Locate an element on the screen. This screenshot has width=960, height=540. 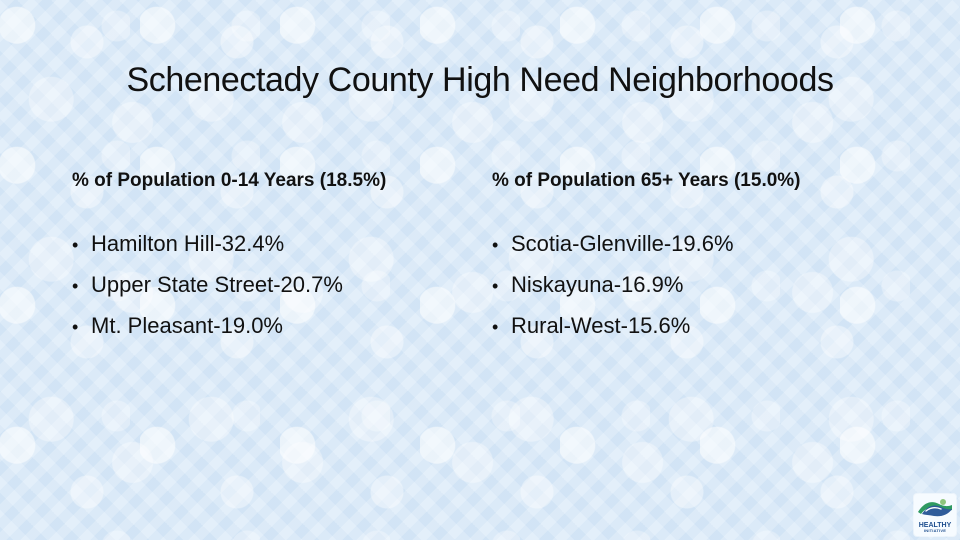
handshake-icon is located at coordinates (935, 508).